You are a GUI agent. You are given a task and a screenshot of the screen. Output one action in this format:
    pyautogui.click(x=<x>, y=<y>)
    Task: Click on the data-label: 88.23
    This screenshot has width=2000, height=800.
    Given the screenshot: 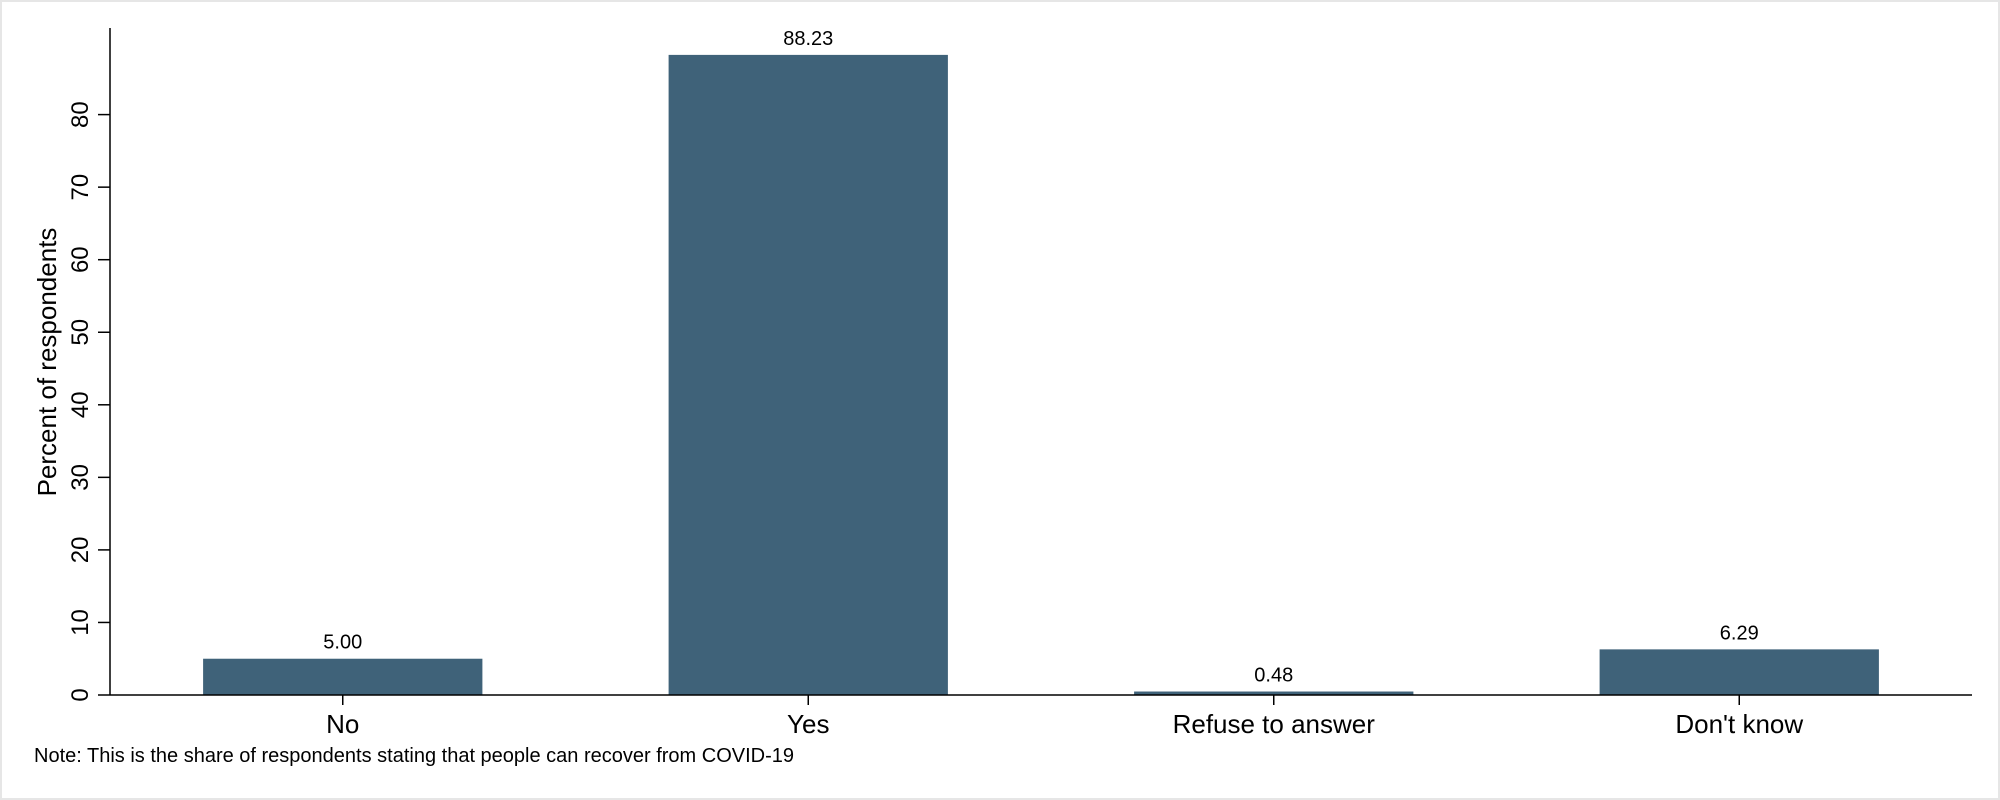 What is the action you would take?
    pyautogui.click(x=808, y=39)
    